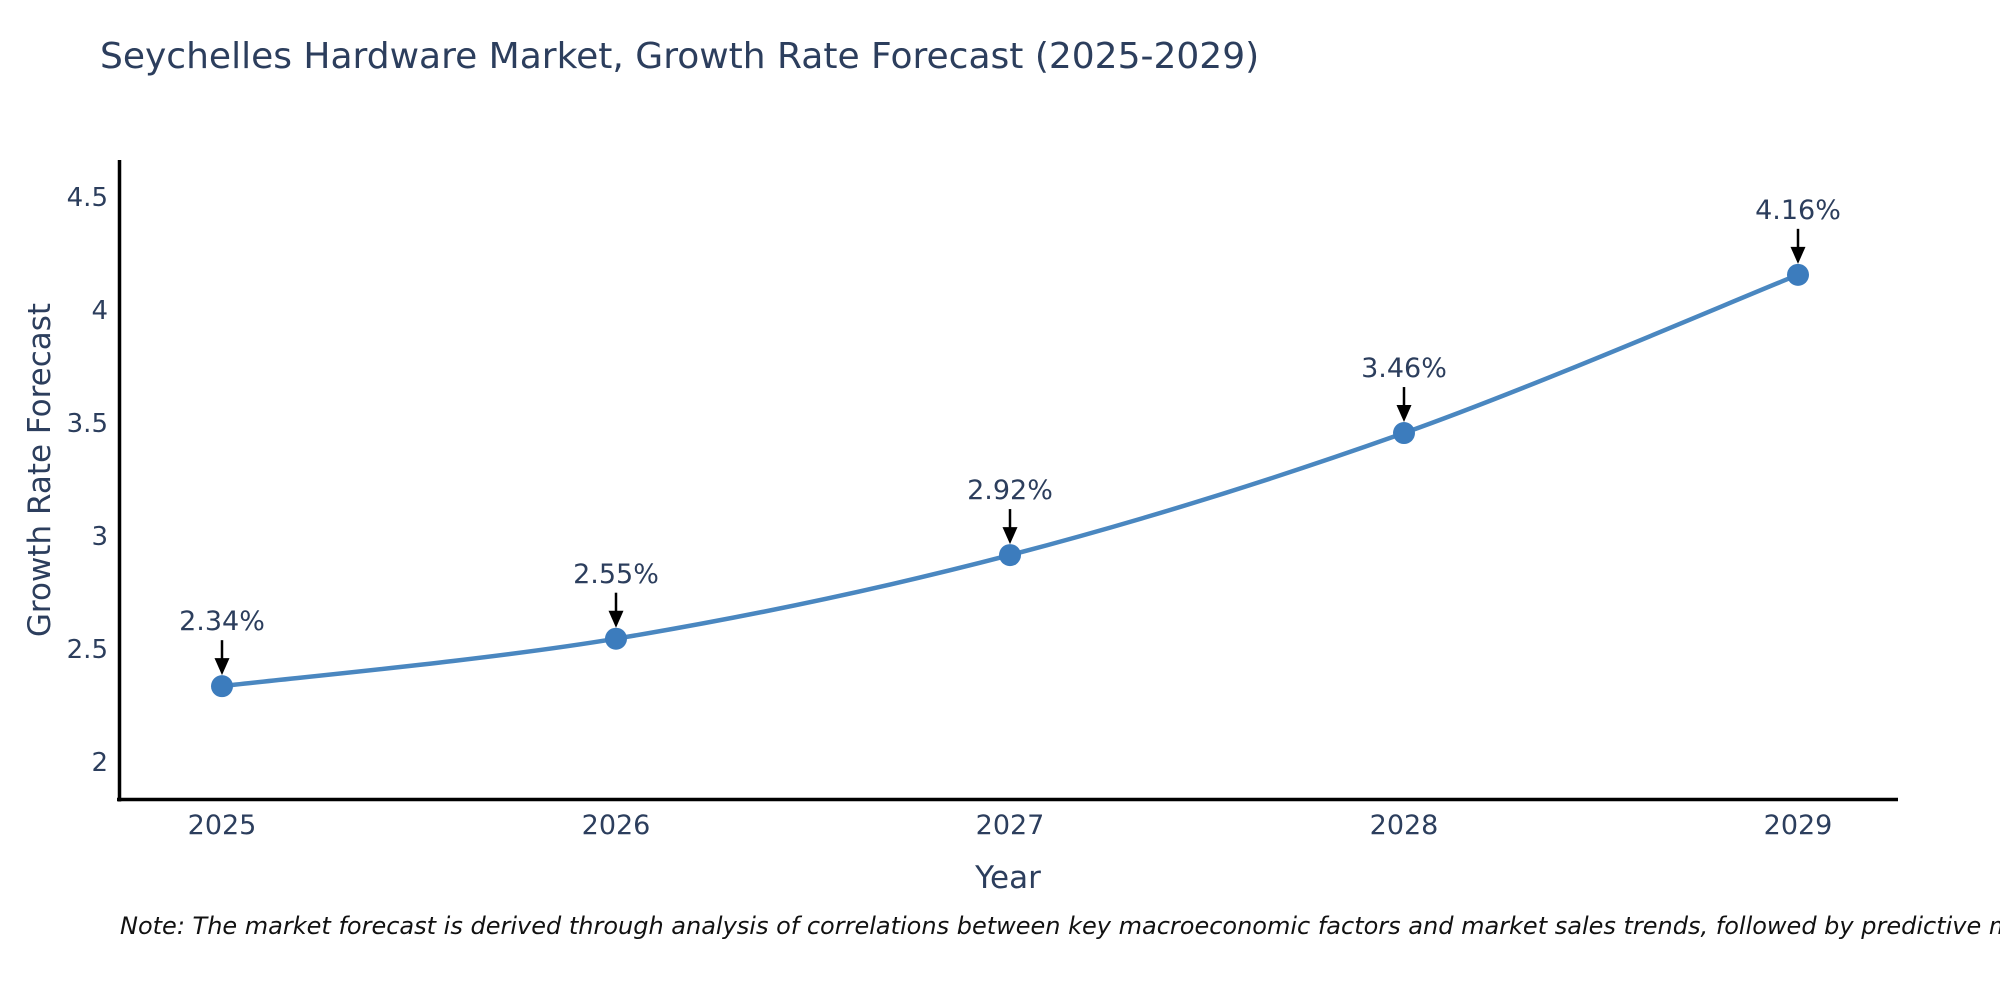 The image size is (2000, 1000). What do you see at coordinates (1008, 878) in the screenshot?
I see `x-axis-title: Year` at bounding box center [1008, 878].